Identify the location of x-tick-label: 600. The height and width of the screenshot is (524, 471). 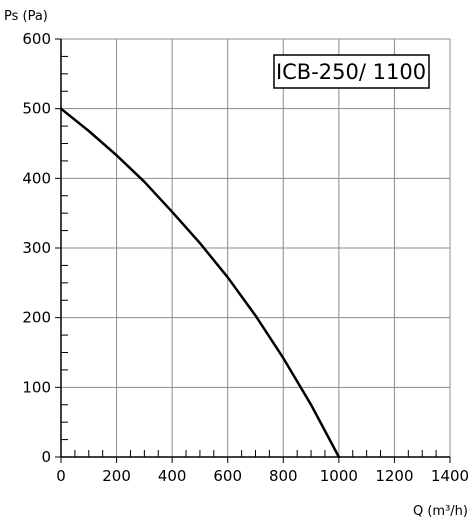
(227, 476).